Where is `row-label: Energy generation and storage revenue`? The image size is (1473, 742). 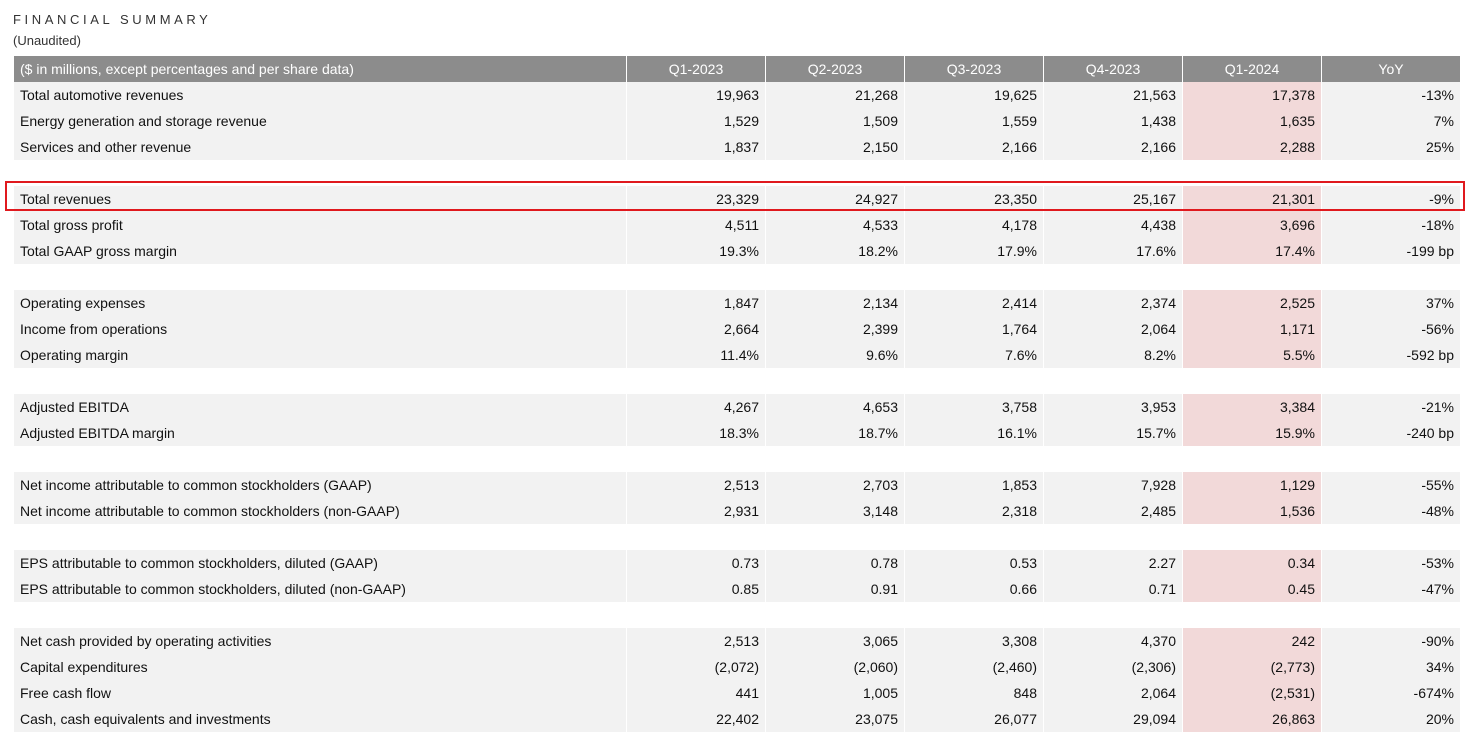
row-label: Energy generation and storage revenue is located at coordinates (320, 121).